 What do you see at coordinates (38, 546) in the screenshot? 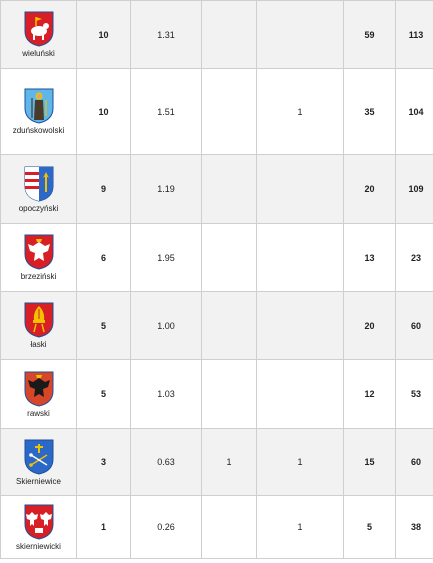
I see `county-name: skierniewicki` at bounding box center [38, 546].